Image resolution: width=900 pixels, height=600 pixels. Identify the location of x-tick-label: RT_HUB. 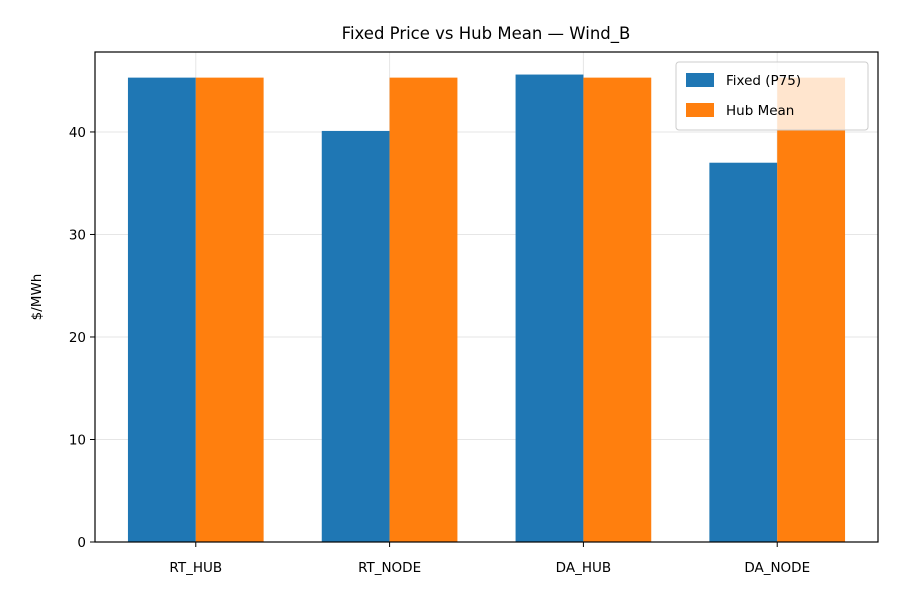
(195, 568).